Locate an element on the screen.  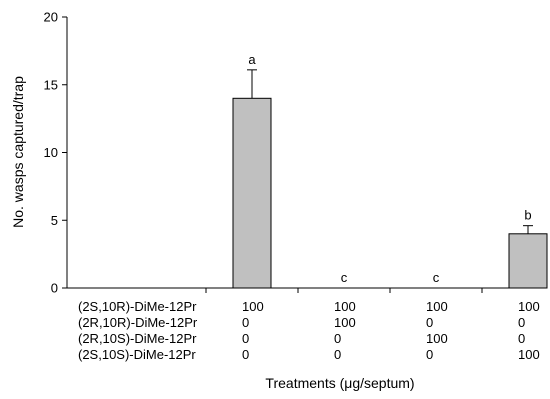
y-tick-label: 15 is located at coordinates (51, 84).